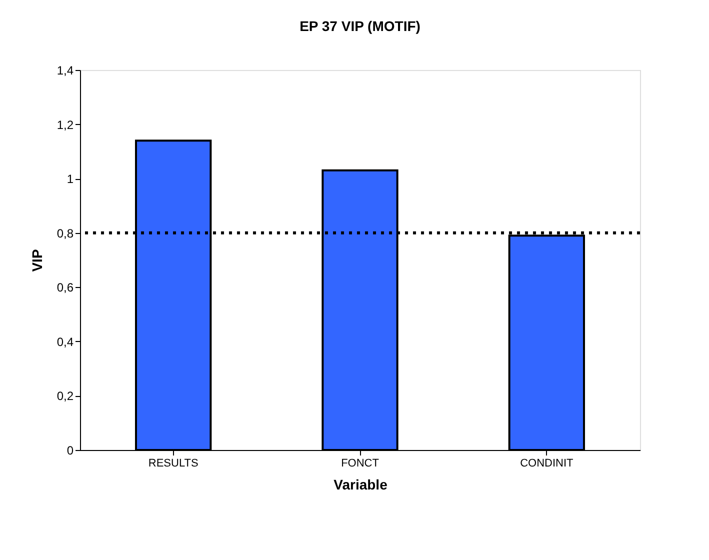 Image resolution: width=709 pixels, height=560 pixels. I want to click on x-tick-label: FONCT, so click(360, 464).